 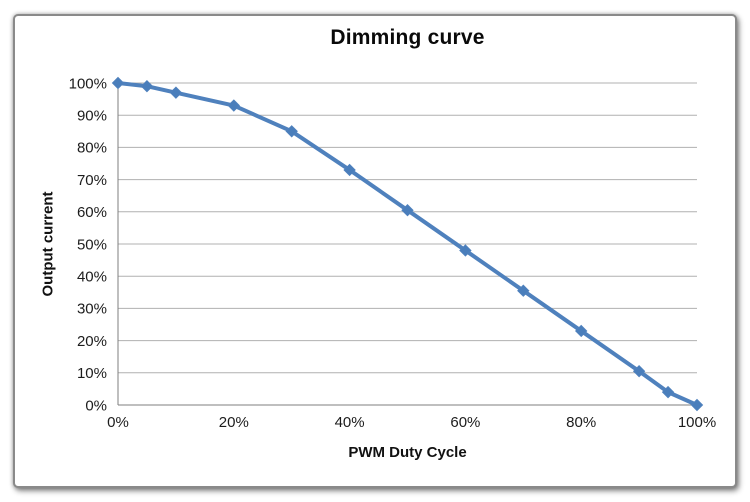 I want to click on x-tick-label: 20%, so click(x=234, y=422).